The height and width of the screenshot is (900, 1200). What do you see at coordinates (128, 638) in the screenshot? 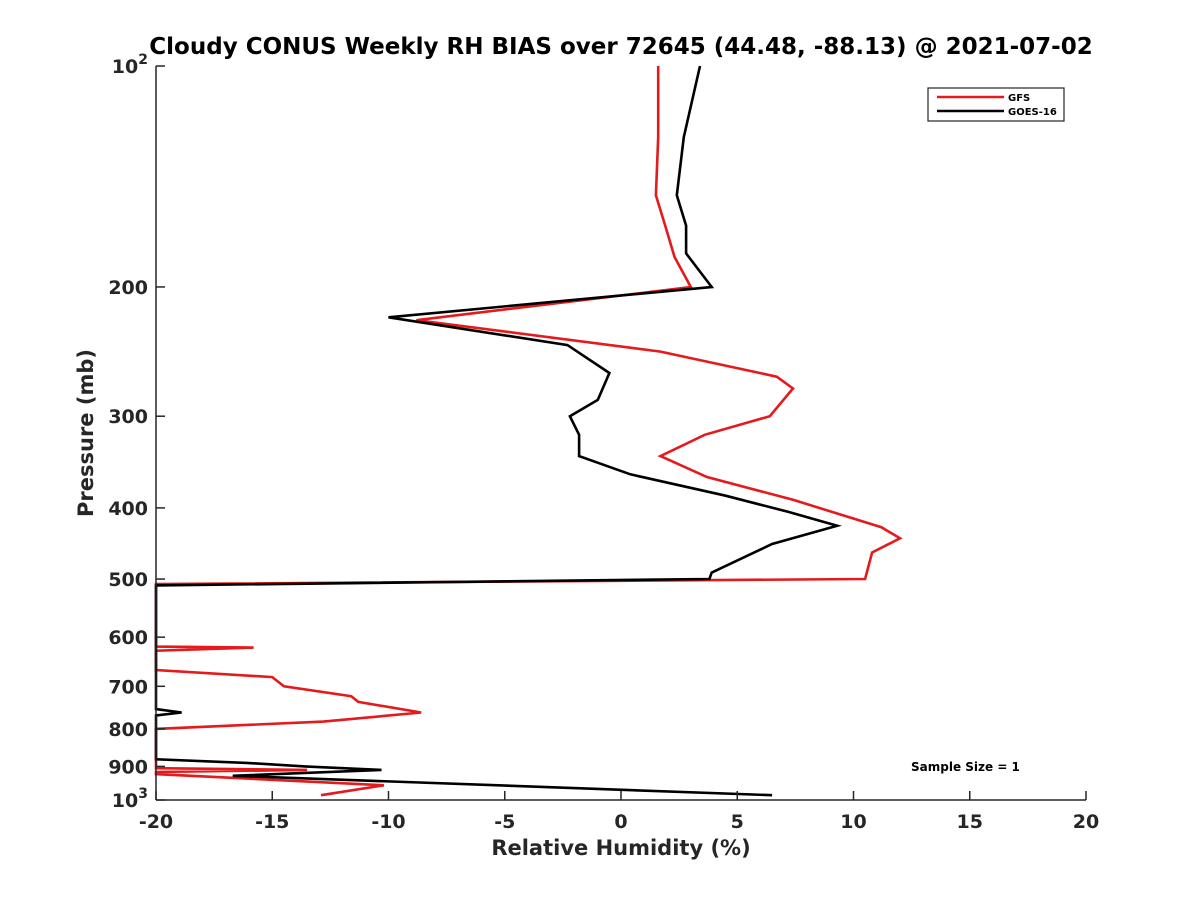
I see `y-tick-label: 600` at bounding box center [128, 638].